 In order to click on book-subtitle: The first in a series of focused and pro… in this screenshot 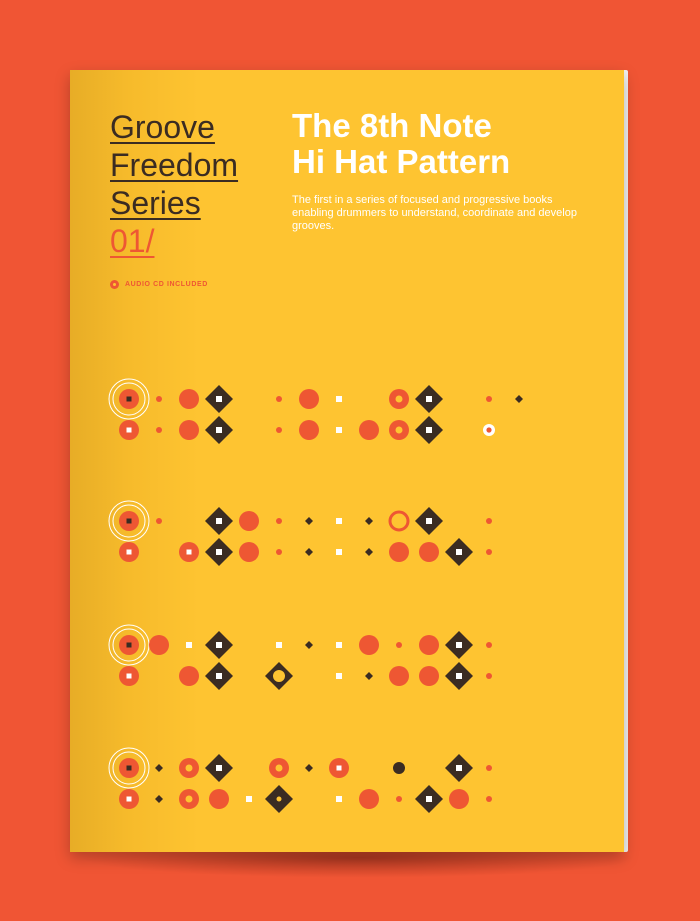, I will do `click(434, 213)`.